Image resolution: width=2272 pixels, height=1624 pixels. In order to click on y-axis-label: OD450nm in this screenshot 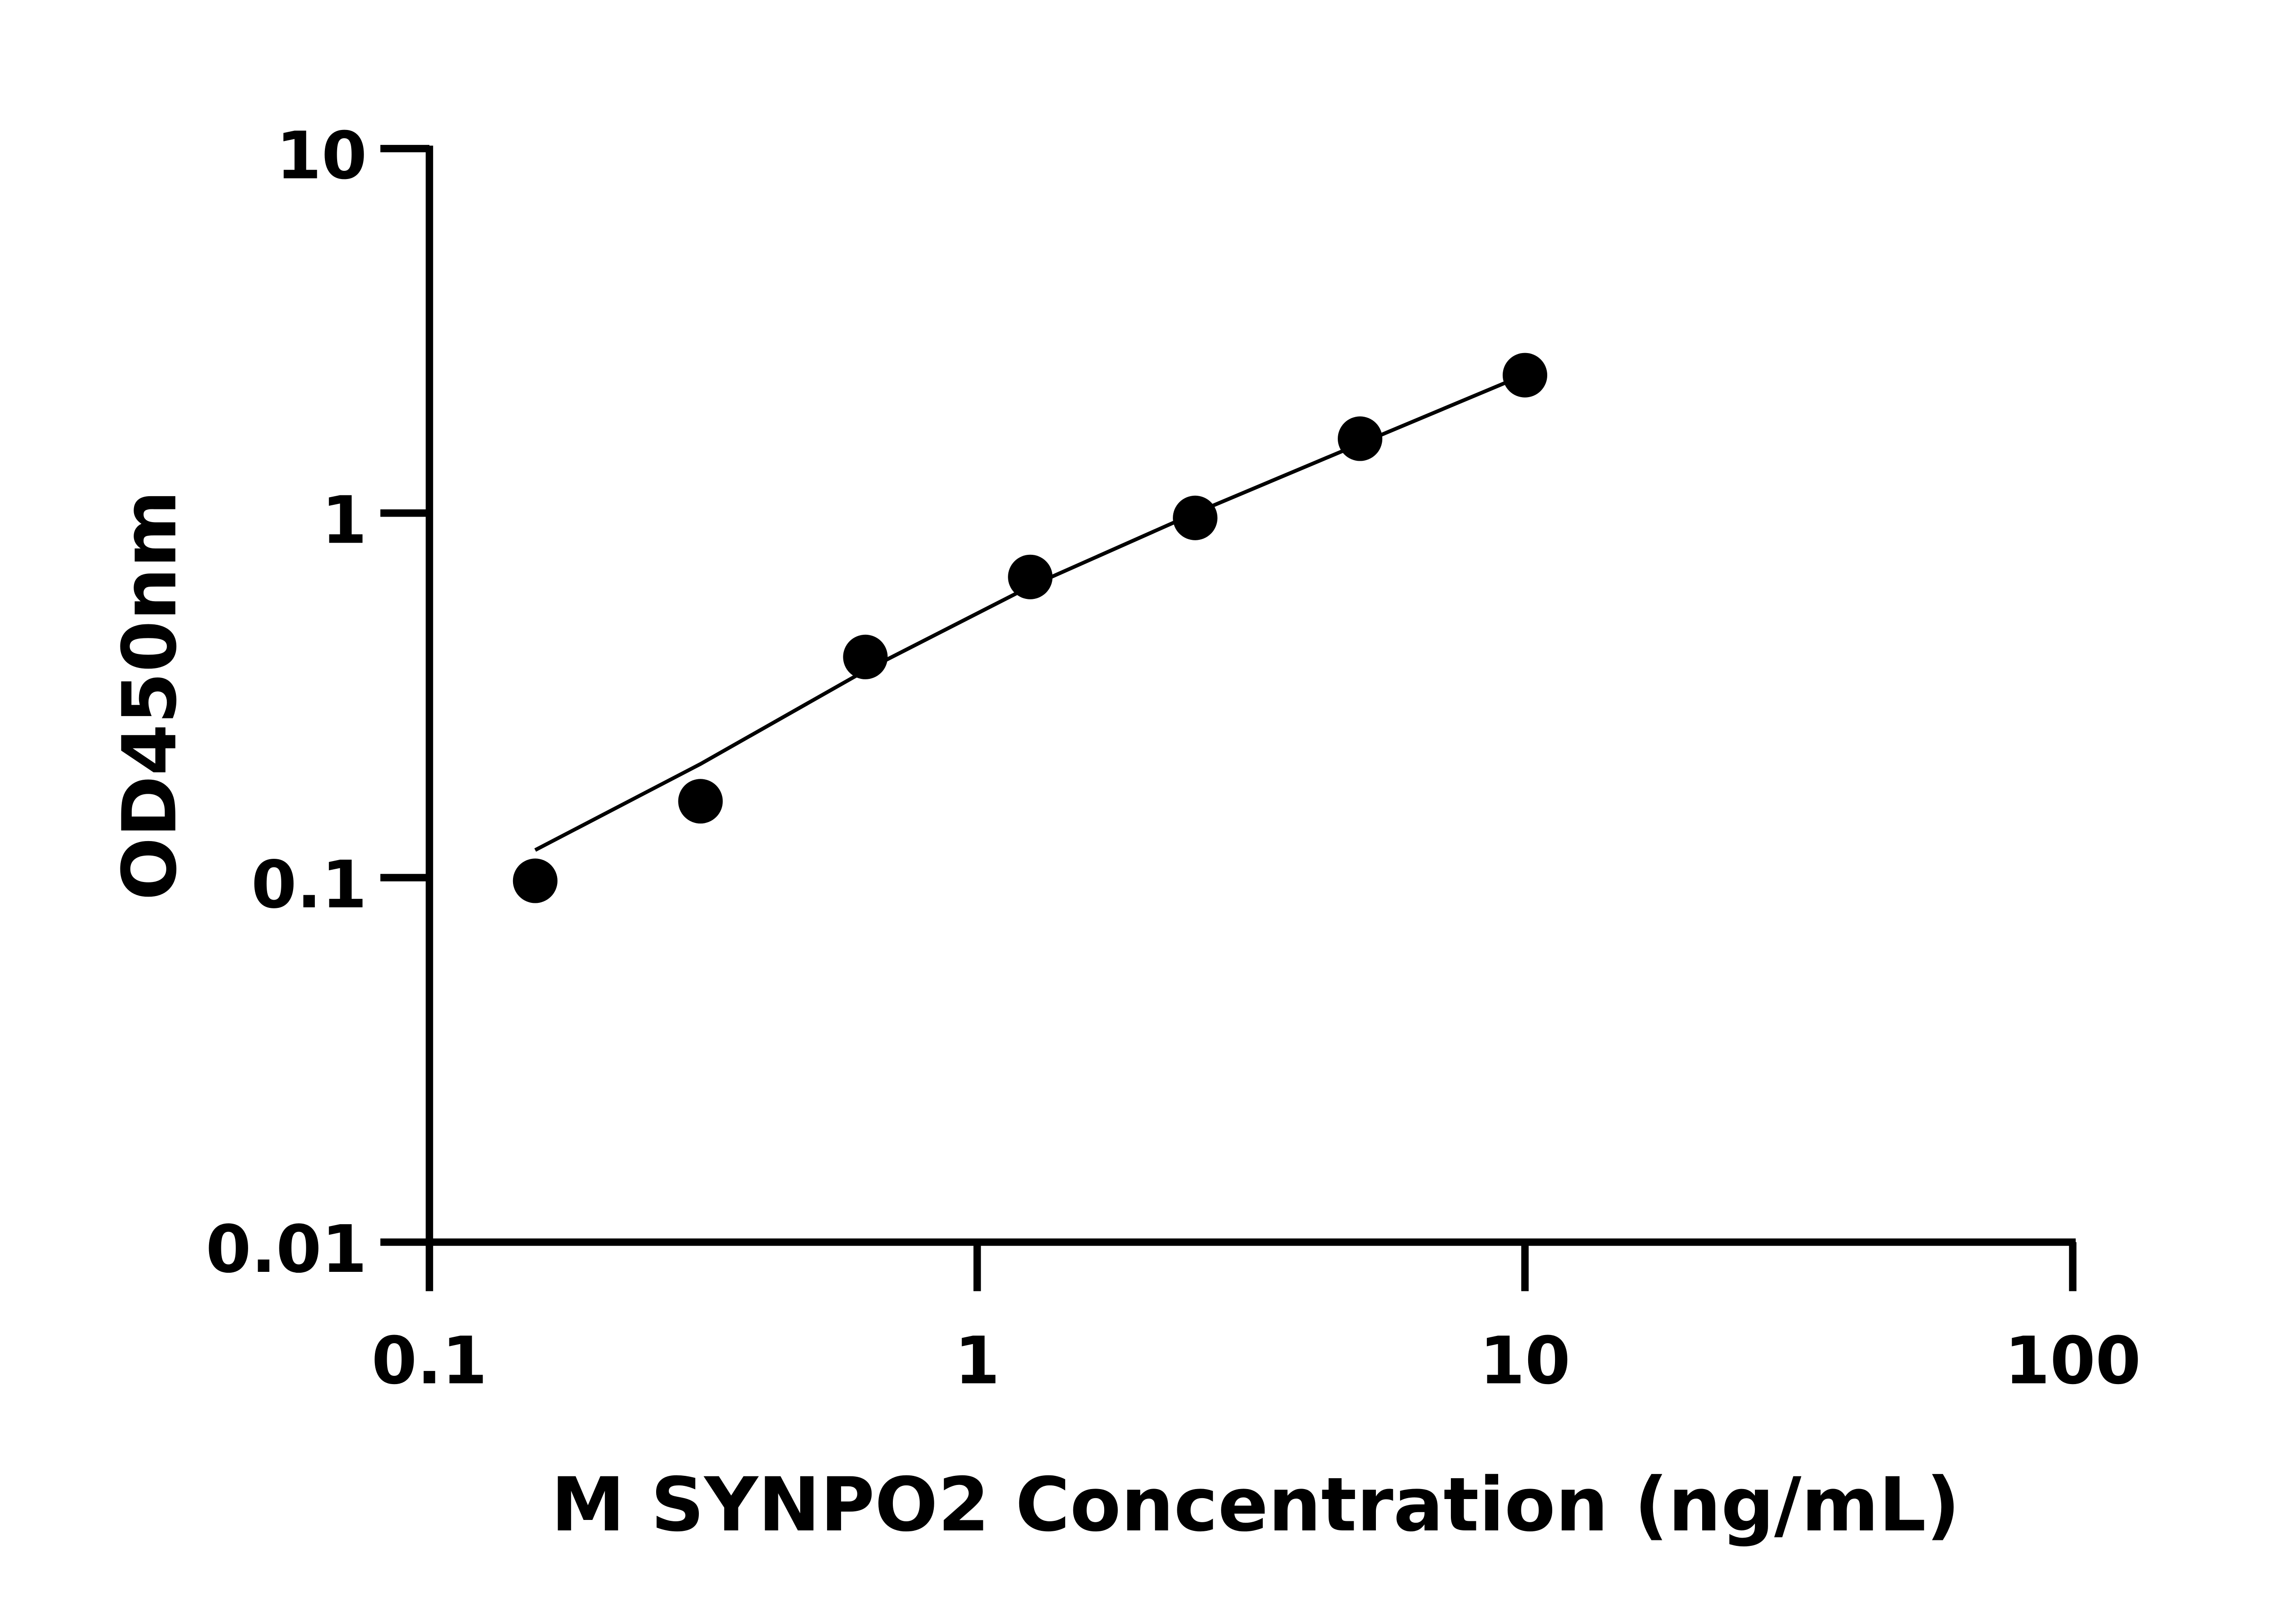, I will do `click(149, 695)`.